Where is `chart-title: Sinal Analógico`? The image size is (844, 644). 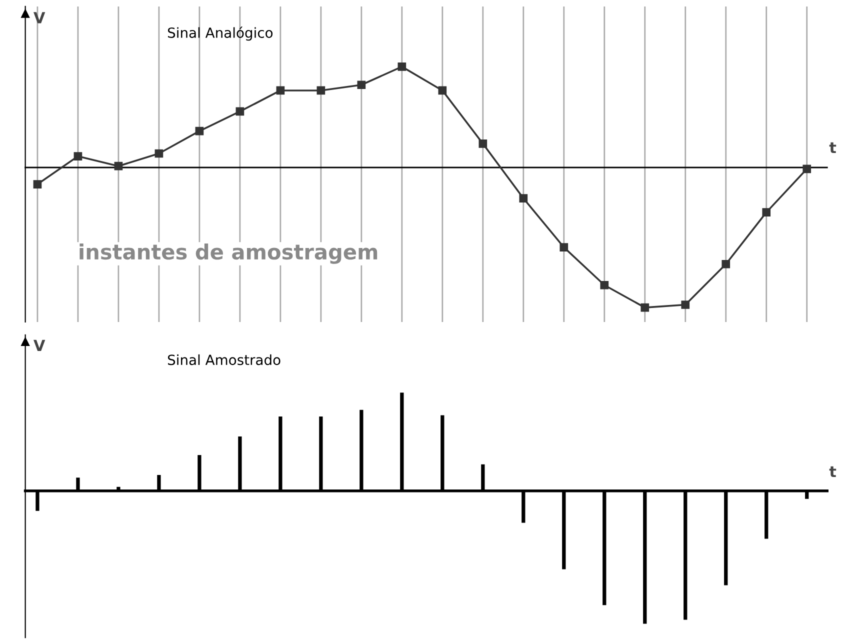 chart-title: Sinal Analógico is located at coordinates (220, 33).